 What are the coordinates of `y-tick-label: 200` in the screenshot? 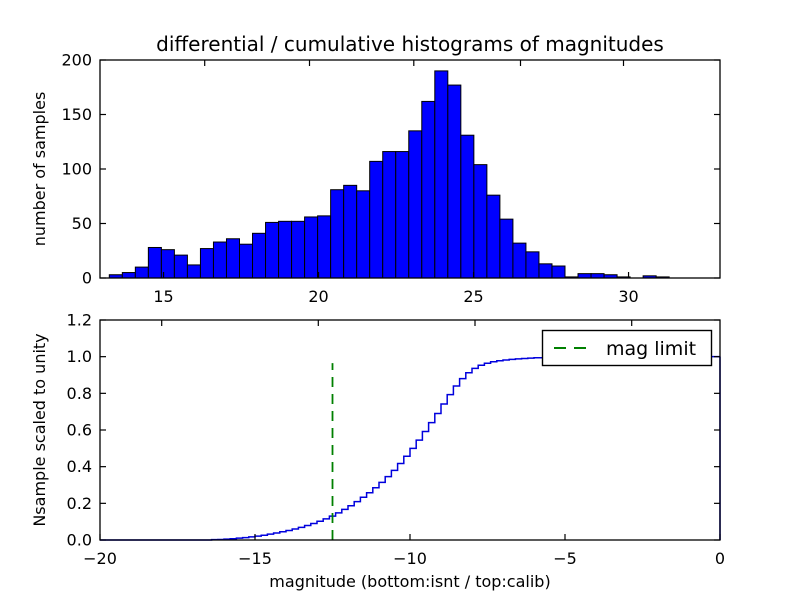 It's located at (76, 60).